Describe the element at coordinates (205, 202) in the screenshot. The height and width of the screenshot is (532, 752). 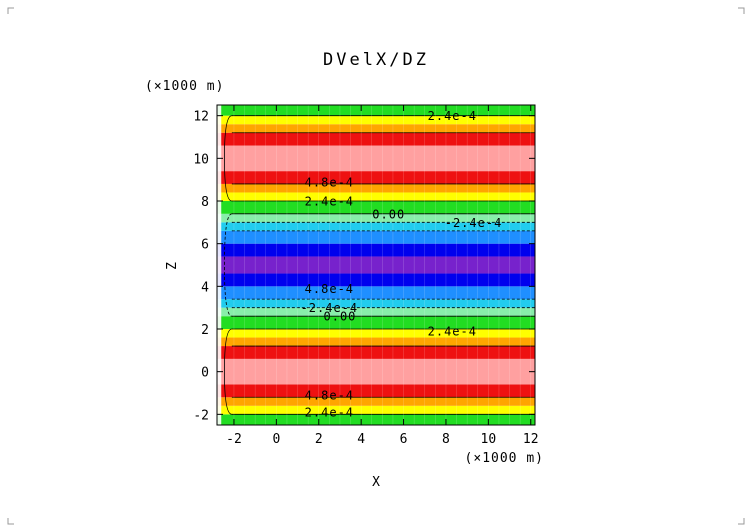
I see `y-tick-label: 8` at that location.